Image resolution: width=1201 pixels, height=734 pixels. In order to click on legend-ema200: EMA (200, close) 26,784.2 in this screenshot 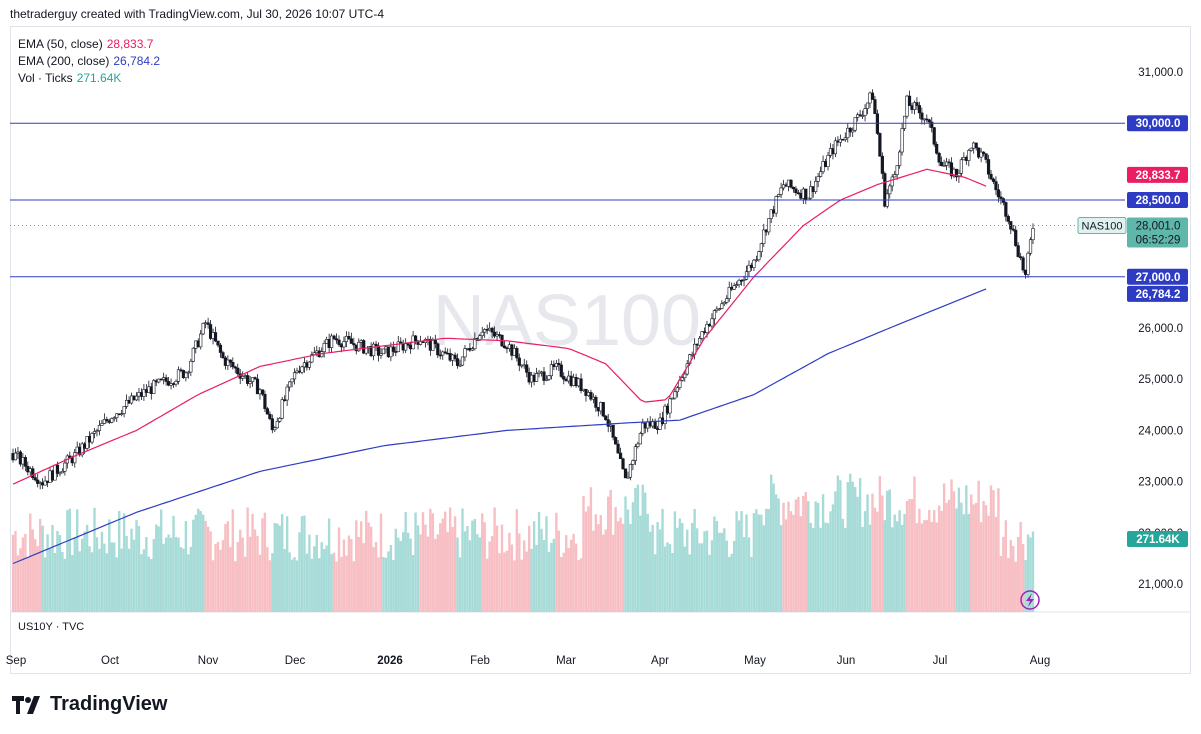, I will do `click(89, 61)`.